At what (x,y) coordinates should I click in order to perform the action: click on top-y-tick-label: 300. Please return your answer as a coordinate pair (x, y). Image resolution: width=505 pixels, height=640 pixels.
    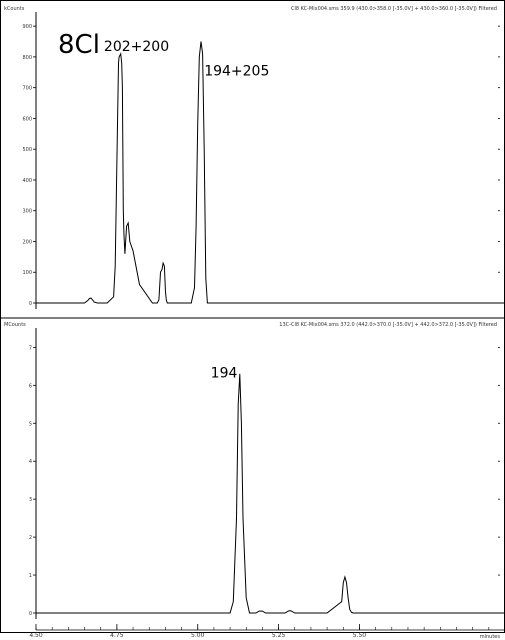
    Looking at the image, I should click on (27, 212).